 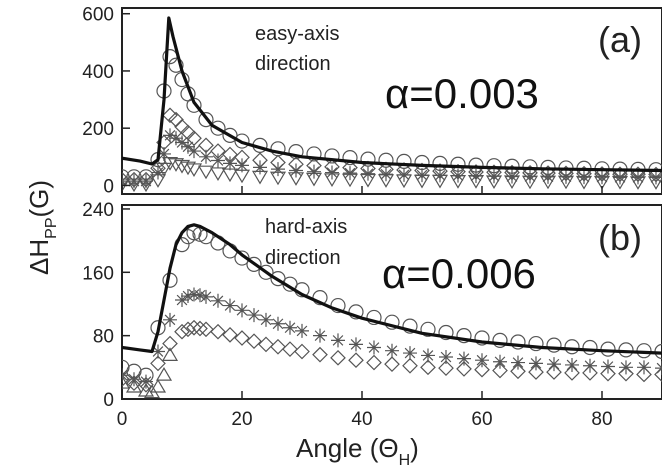 I want to click on y-axis-label-sub: PP, so click(x=51, y=228).